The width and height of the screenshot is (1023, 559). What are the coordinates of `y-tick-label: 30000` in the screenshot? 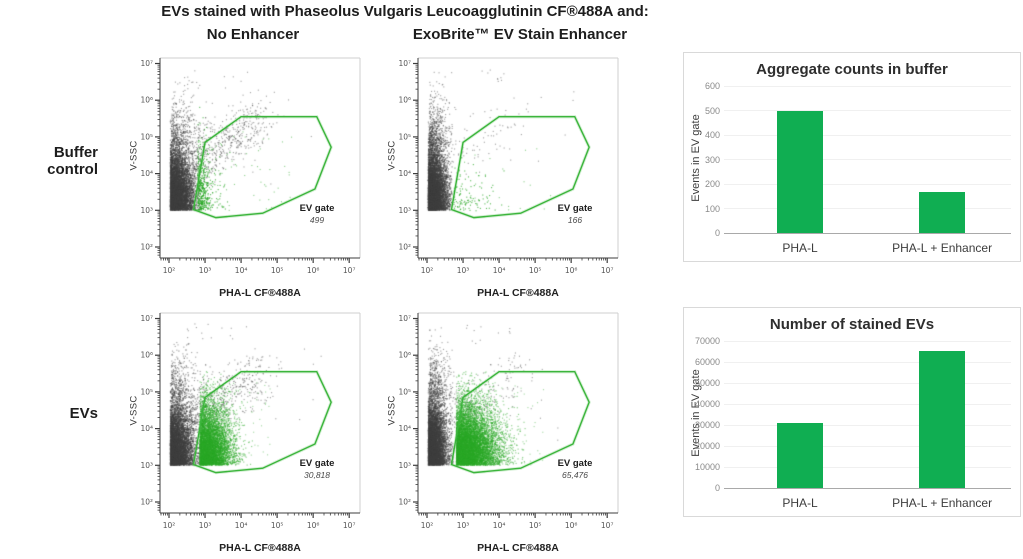 It's located at (707, 425).